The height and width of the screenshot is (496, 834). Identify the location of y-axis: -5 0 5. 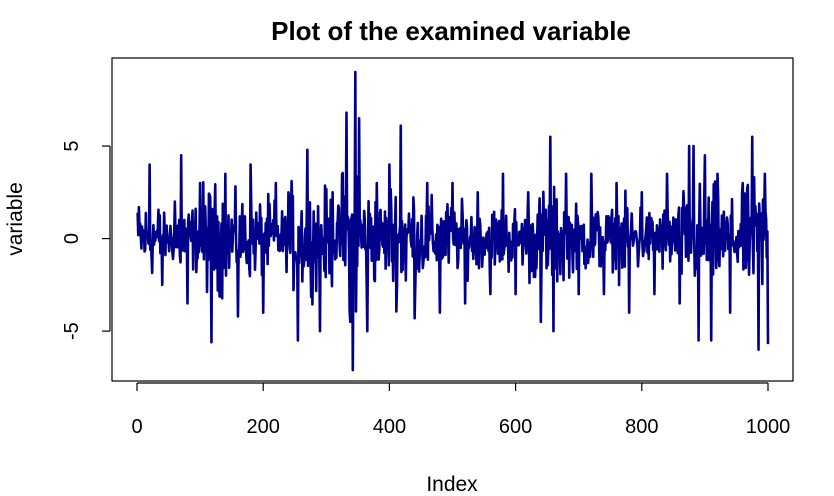
(86, 240).